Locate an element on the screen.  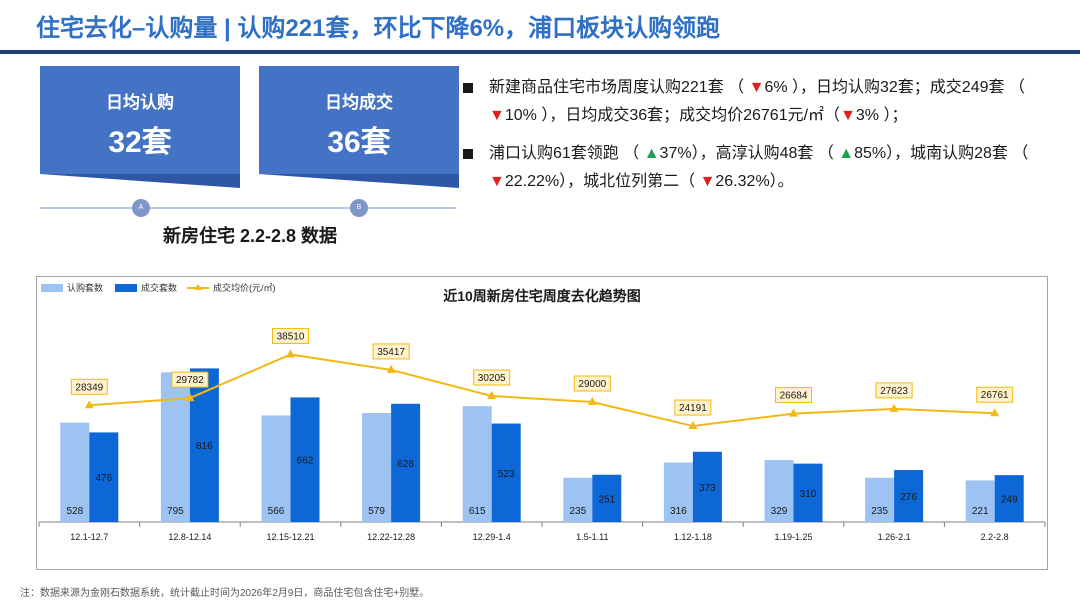
legend-label-deal: 成交套数 is located at coordinates (159, 287).